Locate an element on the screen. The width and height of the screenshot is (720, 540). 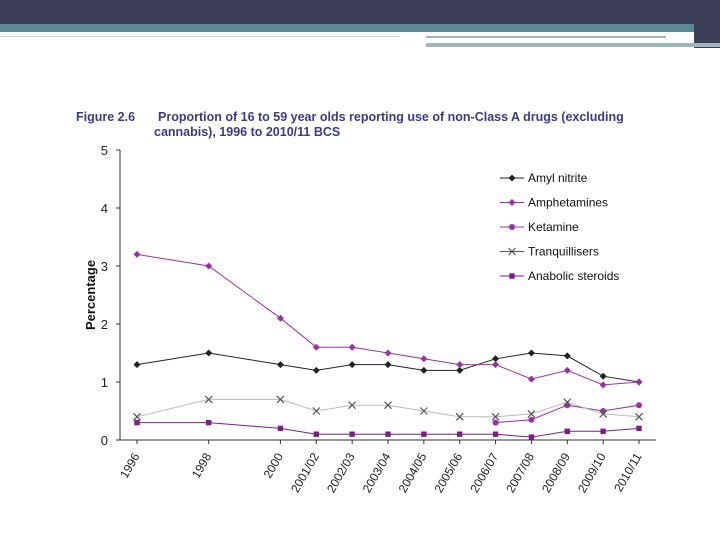
figure-title-line2: cannabis), 1996 to 2010/11 BCS is located at coordinates (247, 132).